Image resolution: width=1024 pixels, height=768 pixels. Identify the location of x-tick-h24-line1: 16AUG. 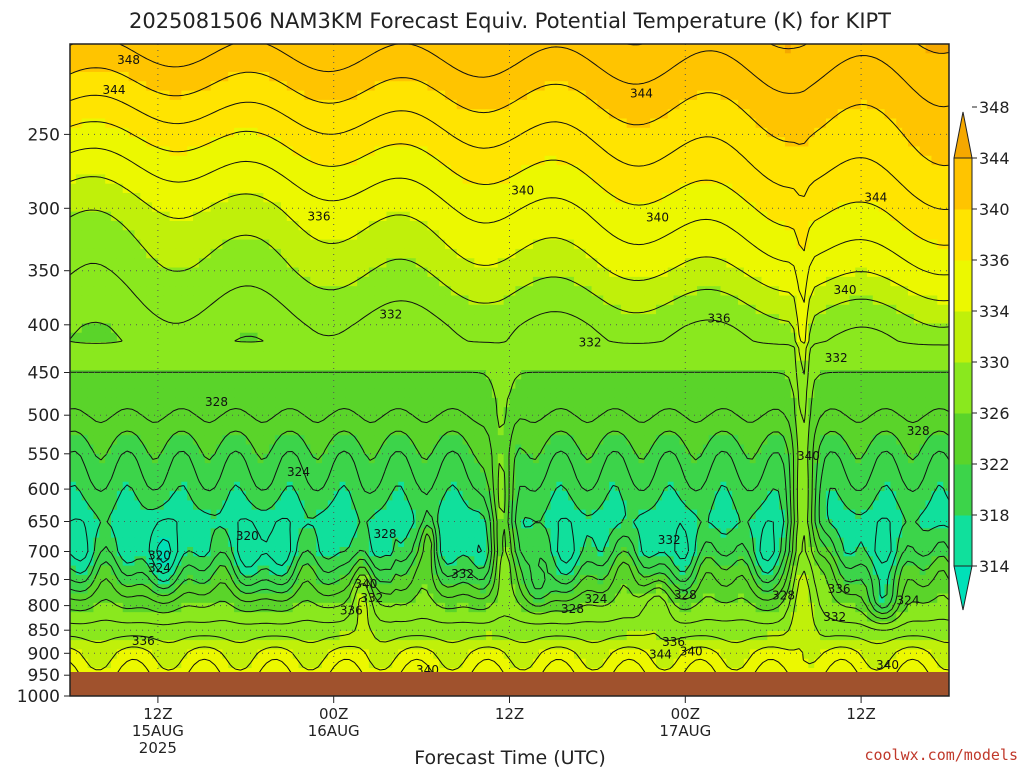
(334, 731).